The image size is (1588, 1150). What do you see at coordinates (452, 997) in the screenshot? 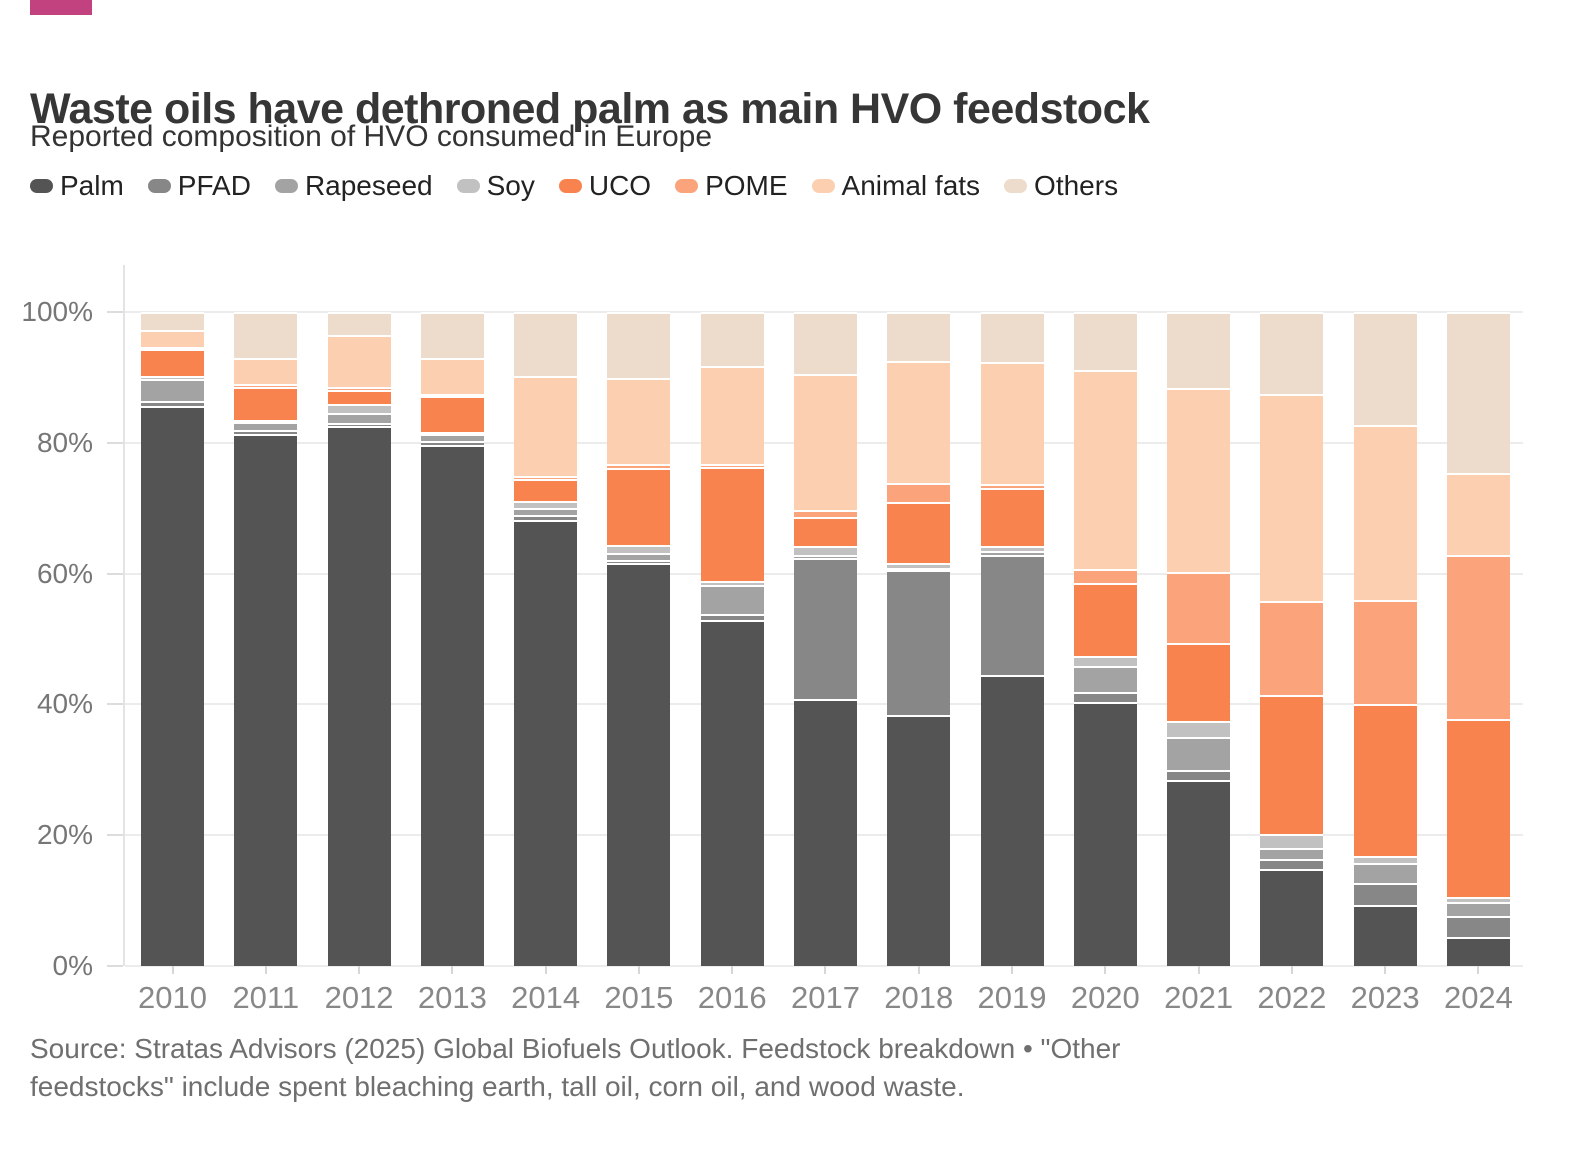
I see `x-axis-label-2013: 2013` at bounding box center [452, 997].